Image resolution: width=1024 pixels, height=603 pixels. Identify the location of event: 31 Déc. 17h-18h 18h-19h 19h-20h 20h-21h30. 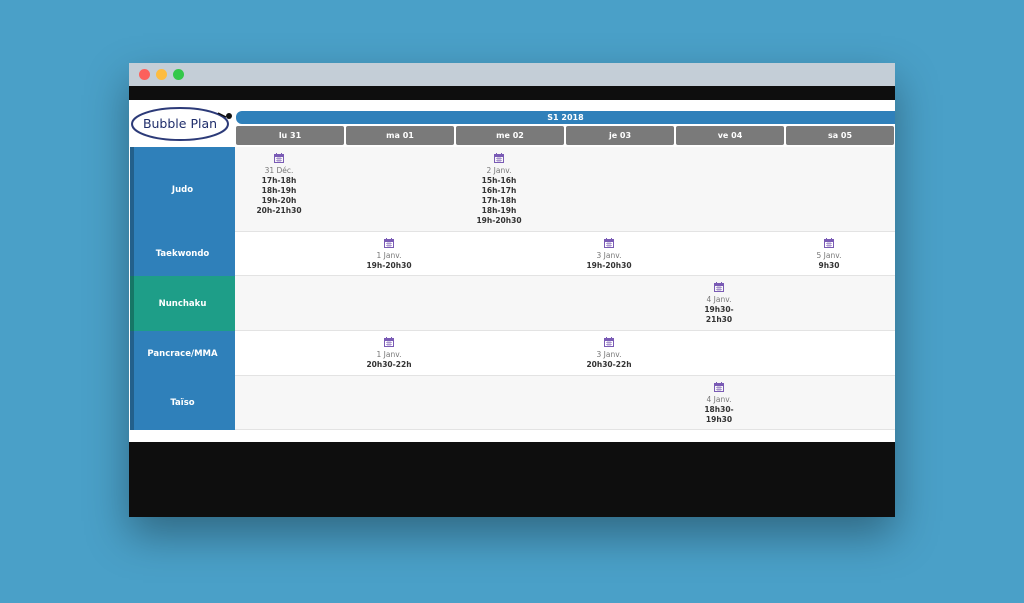
(279, 184).